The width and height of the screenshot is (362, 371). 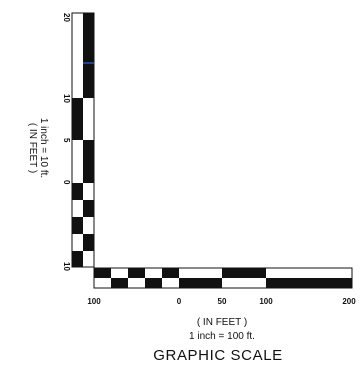 What do you see at coordinates (222, 336) in the screenshot?
I see `horizontal-ratio-caption: 1 inch = 100 ft.` at bounding box center [222, 336].